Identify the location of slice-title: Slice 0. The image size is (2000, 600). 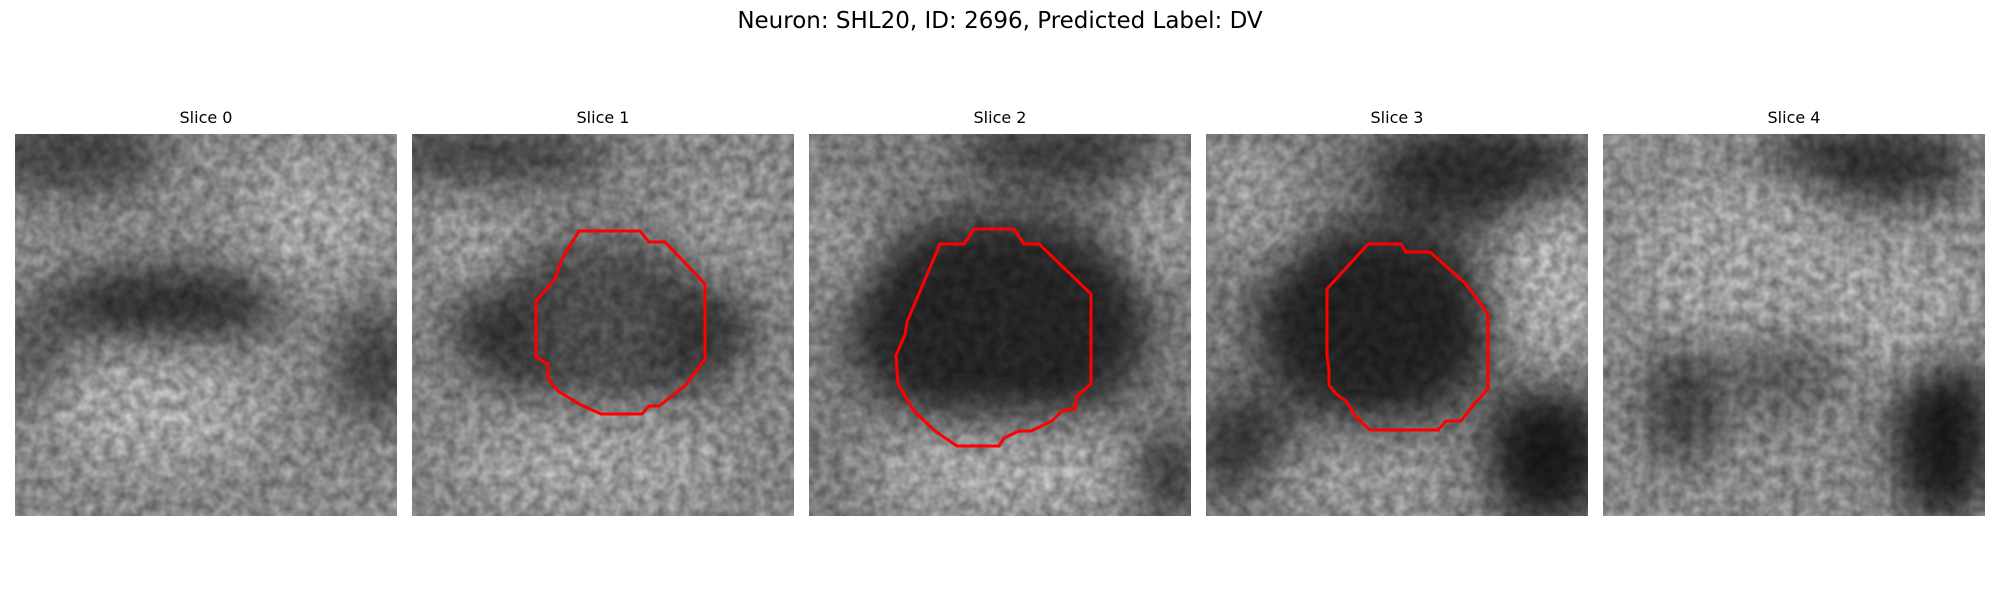
(206, 117).